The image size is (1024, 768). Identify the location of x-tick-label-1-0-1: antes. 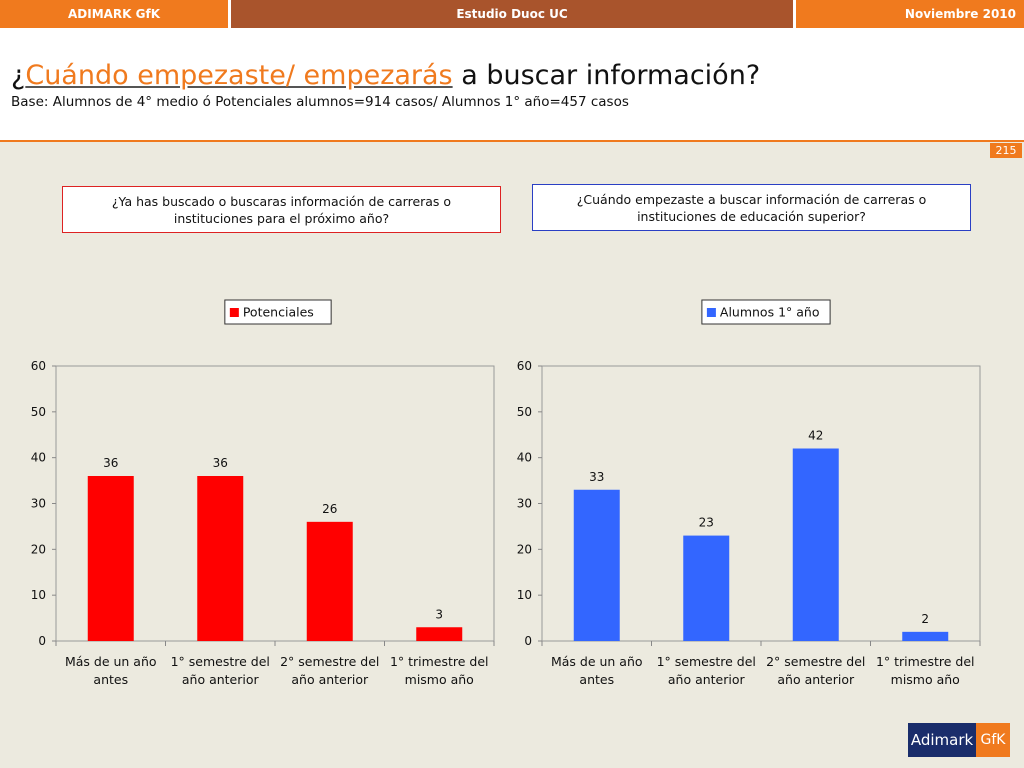
(596, 679).